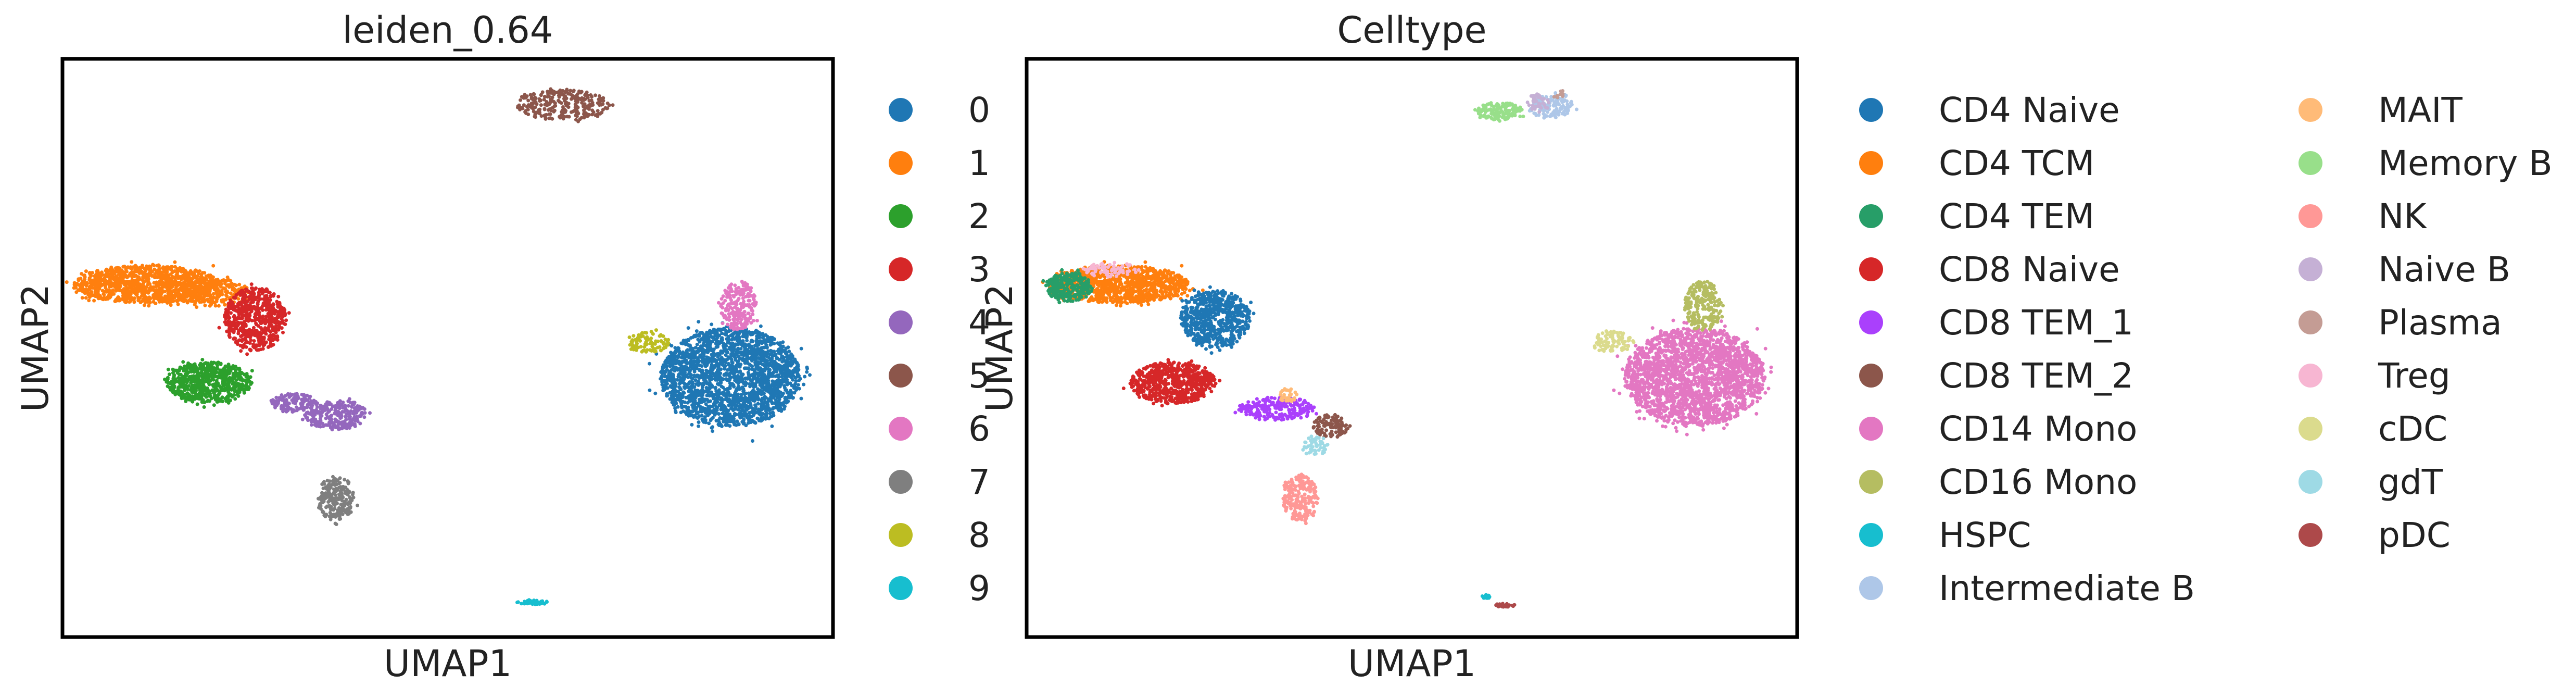 The height and width of the screenshot is (698, 2576). Describe the element at coordinates (979, 270) in the screenshot. I see `legend-label: 3` at that location.